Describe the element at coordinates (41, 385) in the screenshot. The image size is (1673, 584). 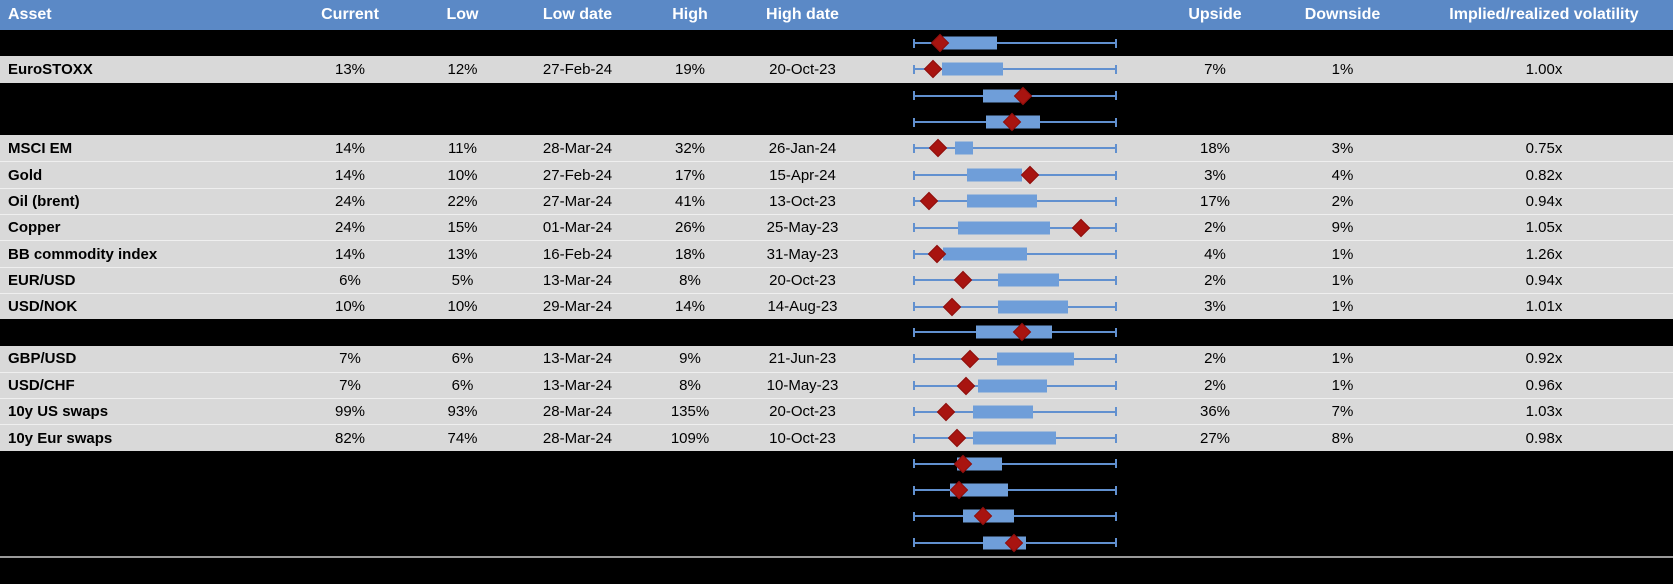
I see `asset-cell: USD/CHF` at that location.